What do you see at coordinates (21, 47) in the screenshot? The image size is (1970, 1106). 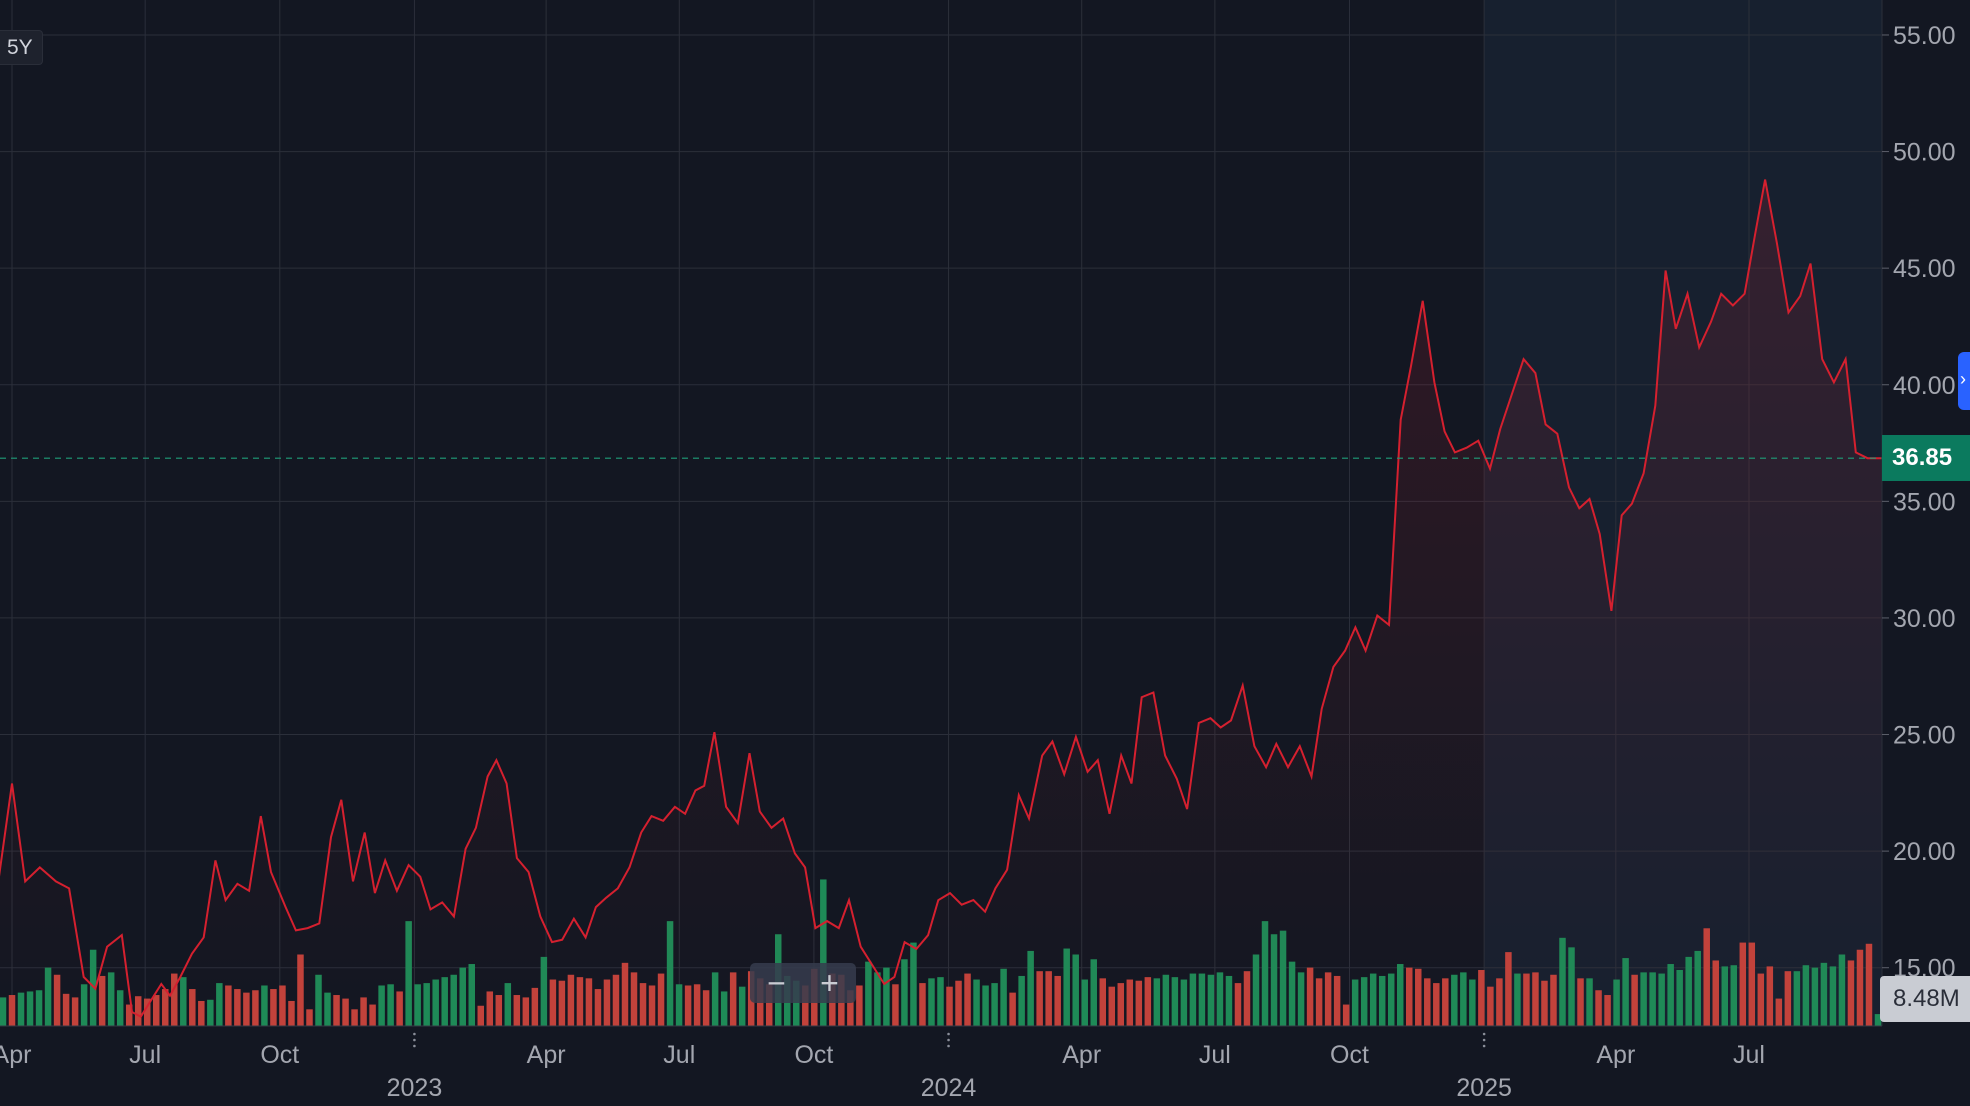 I see `range-button: 5Y` at bounding box center [21, 47].